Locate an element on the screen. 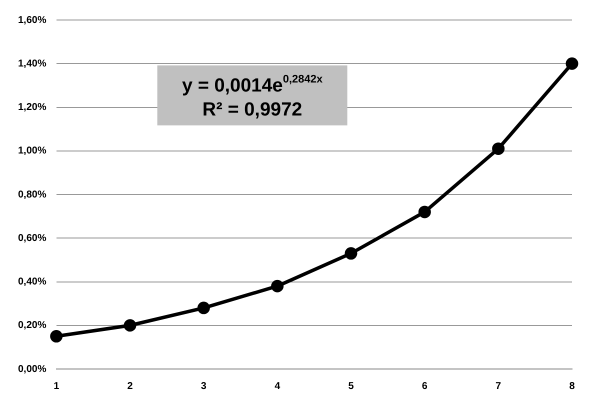 The image size is (592, 401). y-tick-label: 1,60% is located at coordinates (32, 20).